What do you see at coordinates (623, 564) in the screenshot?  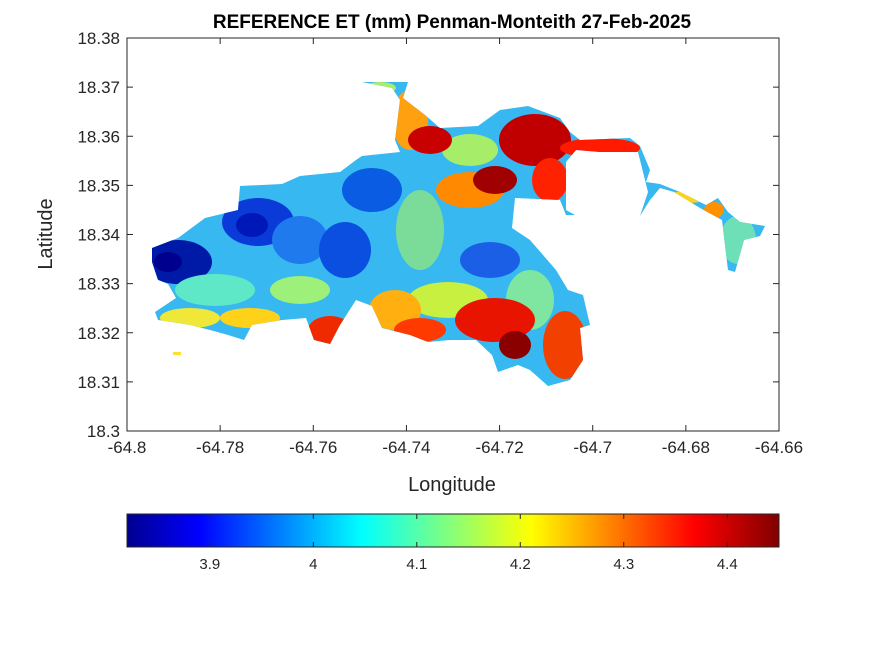 I see `colorbar-tick-label: 4.3` at bounding box center [623, 564].